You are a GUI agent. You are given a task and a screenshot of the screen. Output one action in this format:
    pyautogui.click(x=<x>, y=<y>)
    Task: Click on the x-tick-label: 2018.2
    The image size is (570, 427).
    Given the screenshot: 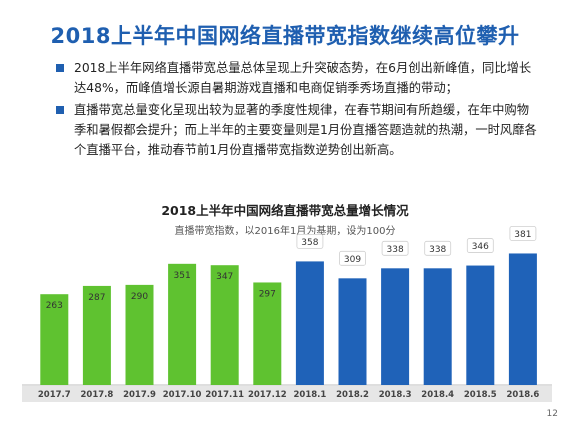 What is the action you would take?
    pyautogui.click(x=352, y=395)
    